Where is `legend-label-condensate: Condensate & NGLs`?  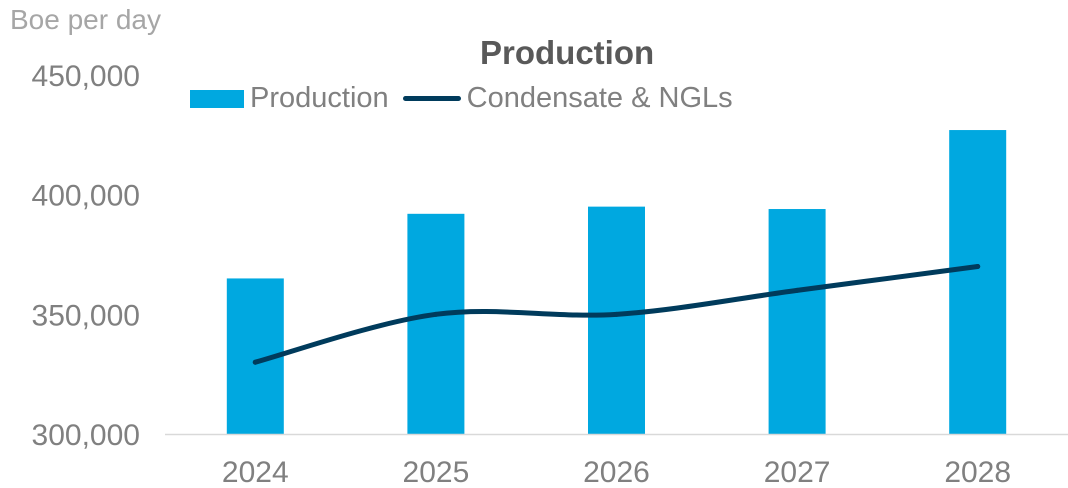
legend-label-condensate: Condensate & NGLs is located at coordinates (599, 98).